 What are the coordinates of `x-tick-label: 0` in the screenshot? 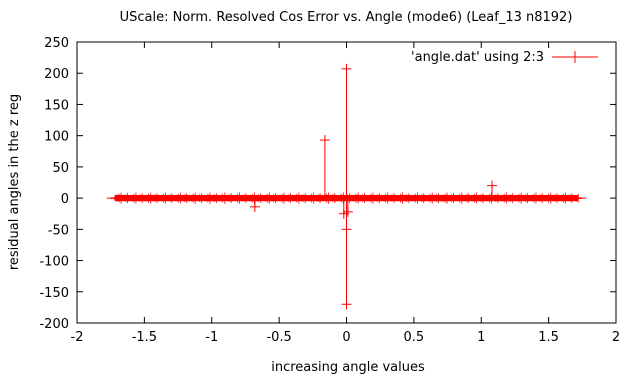 It's located at (346, 337).